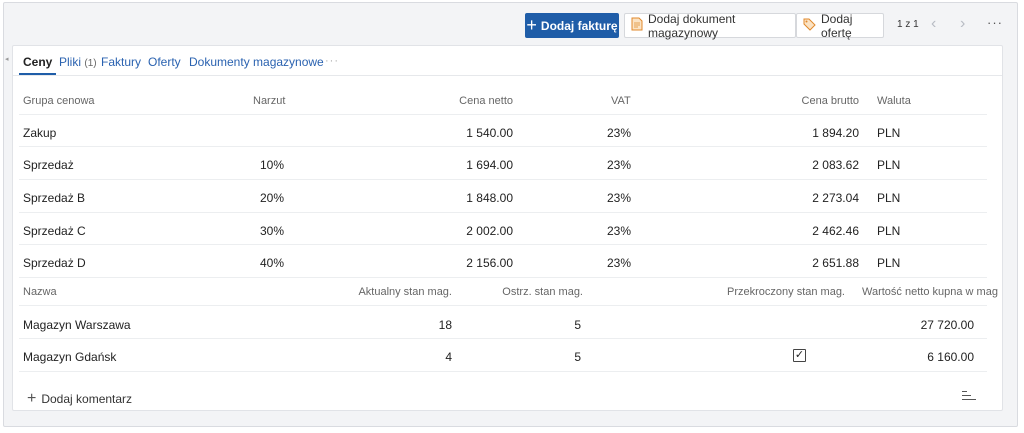 The width and height of the screenshot is (1024, 433). I want to click on cell-markup: 30%, so click(272, 231).